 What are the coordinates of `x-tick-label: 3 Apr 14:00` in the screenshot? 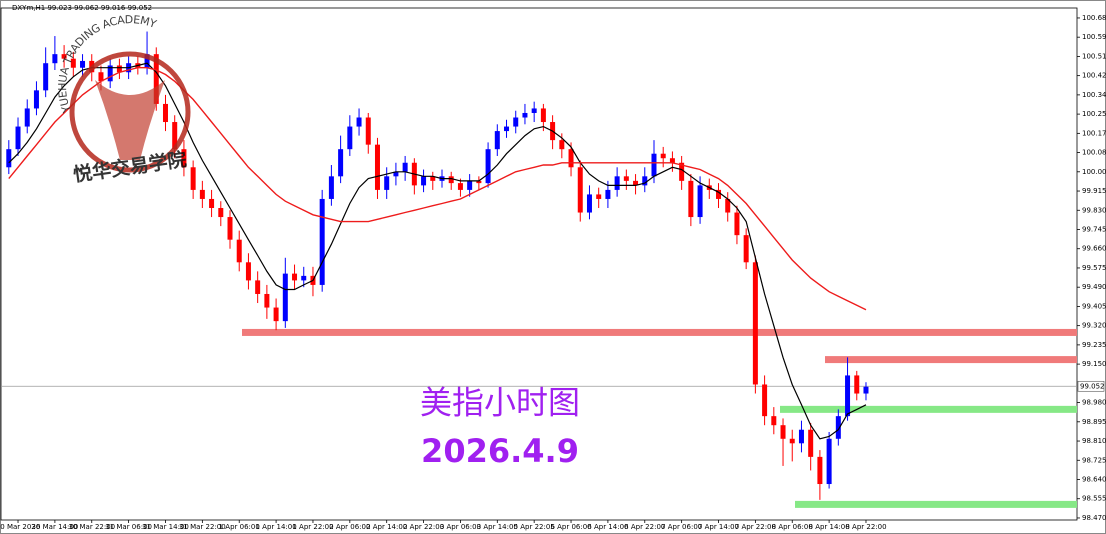 It's located at (497, 527).